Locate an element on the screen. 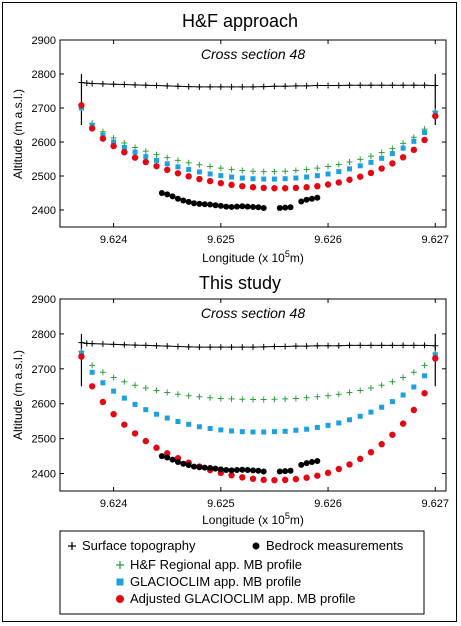 The width and height of the screenshot is (461, 626). legend-marker-dot is located at coordinates (256, 546).